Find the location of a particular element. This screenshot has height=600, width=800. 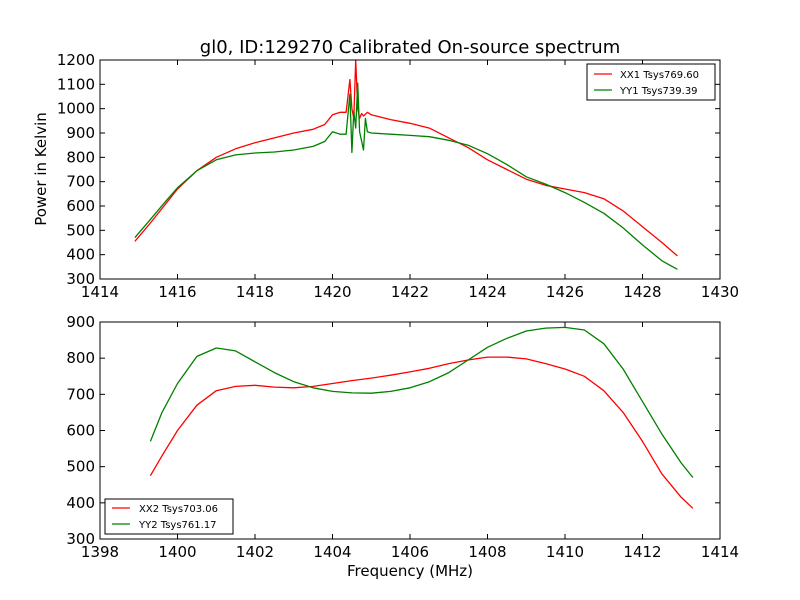

top-legend-label-xx1: XX1 Tsys769.60 is located at coordinates (659, 75).